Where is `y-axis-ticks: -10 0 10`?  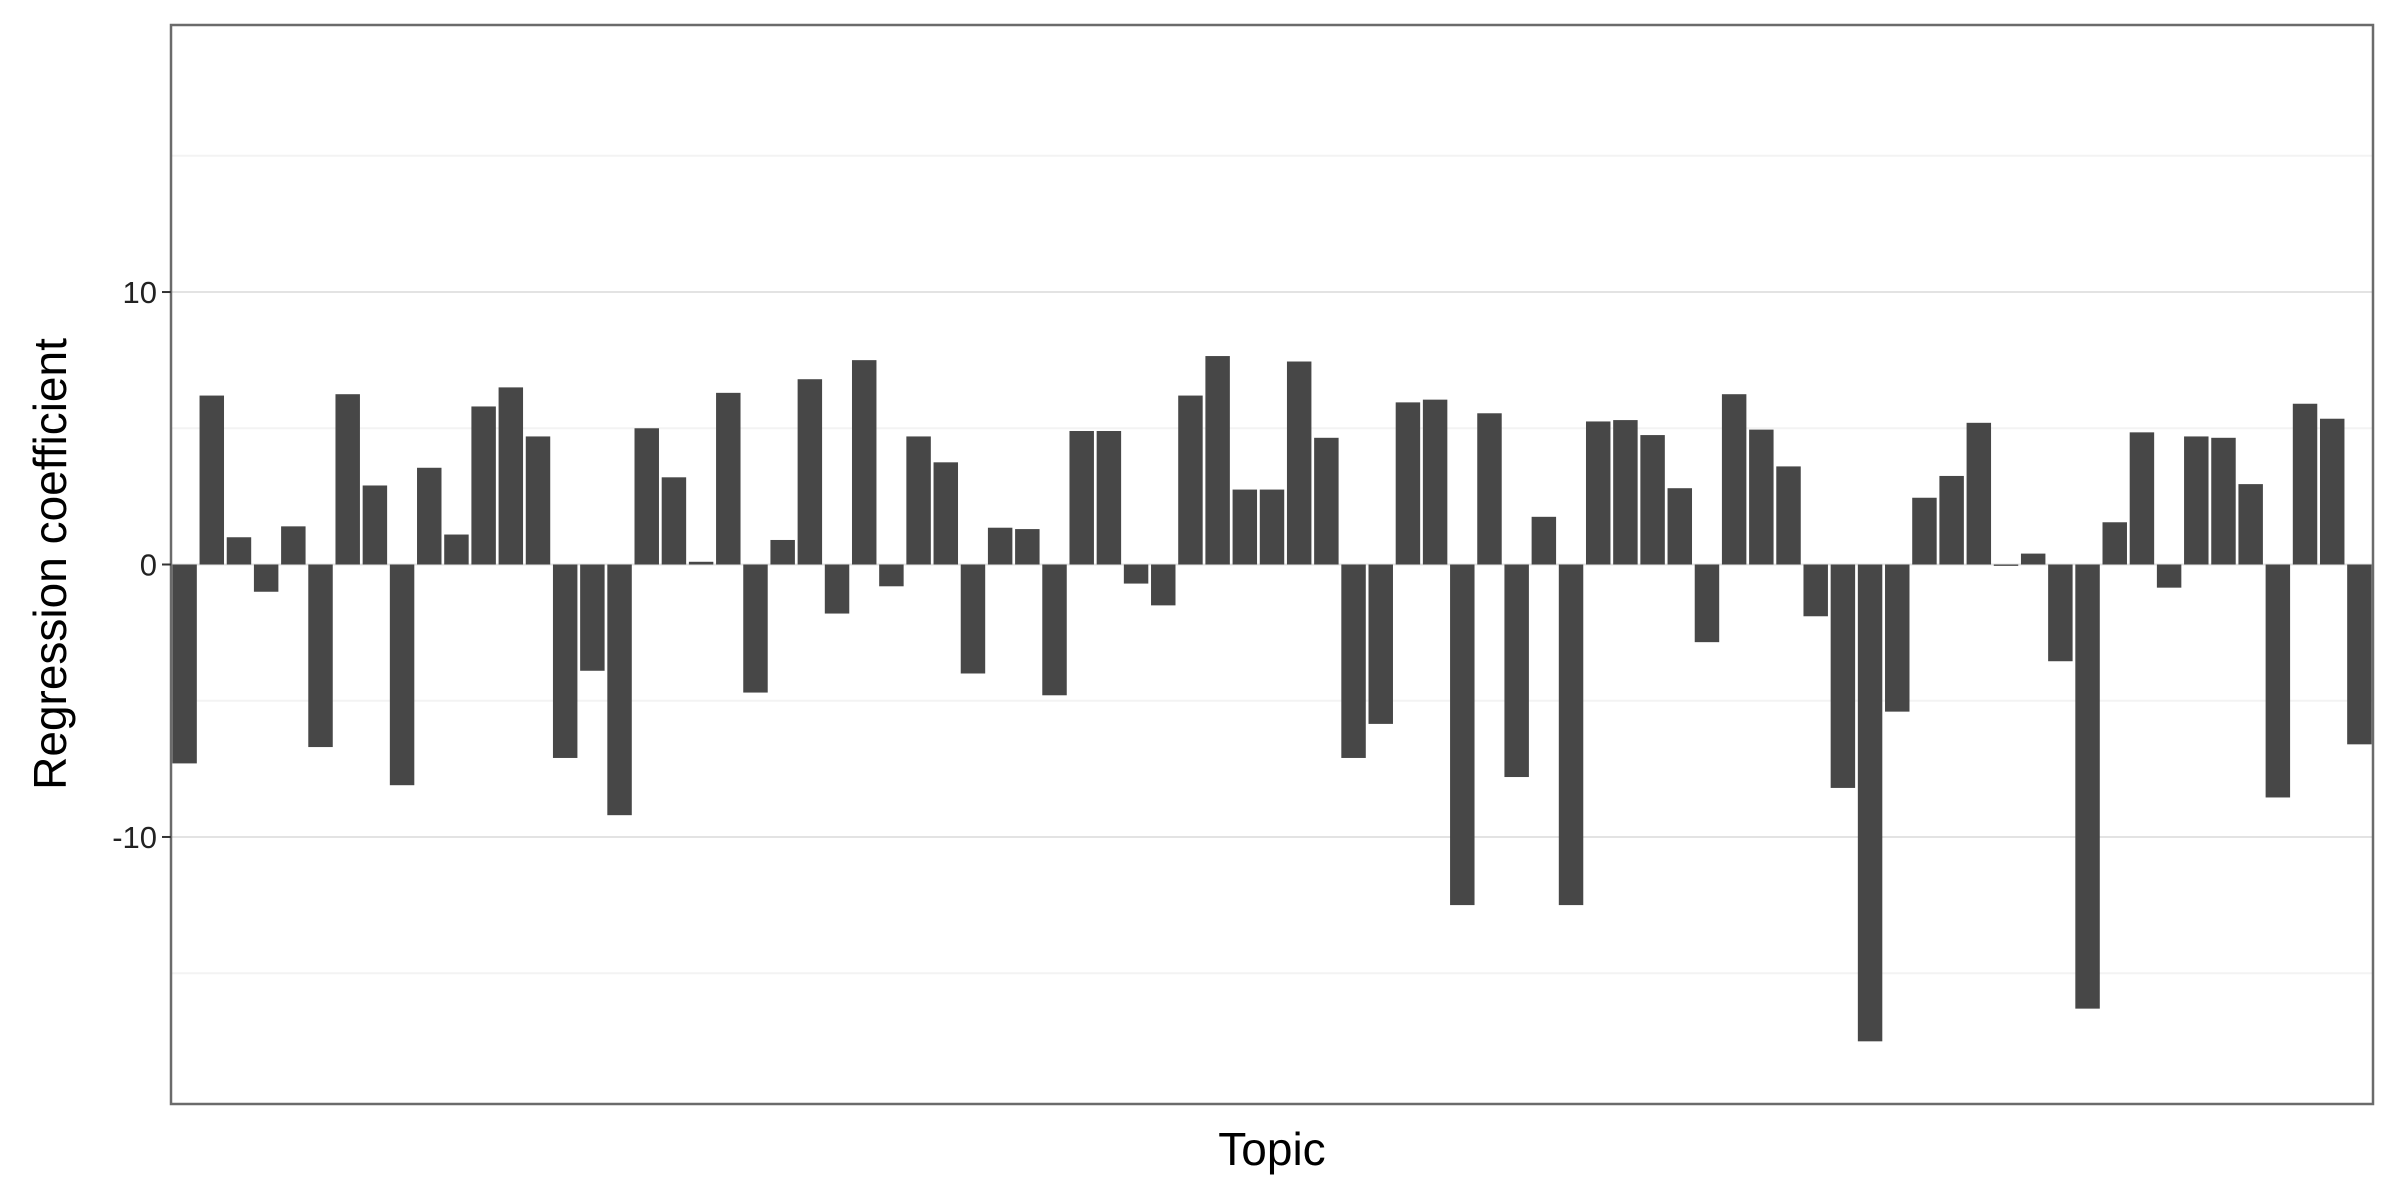 y-axis-ticks: -10 0 10 is located at coordinates (141, 565).